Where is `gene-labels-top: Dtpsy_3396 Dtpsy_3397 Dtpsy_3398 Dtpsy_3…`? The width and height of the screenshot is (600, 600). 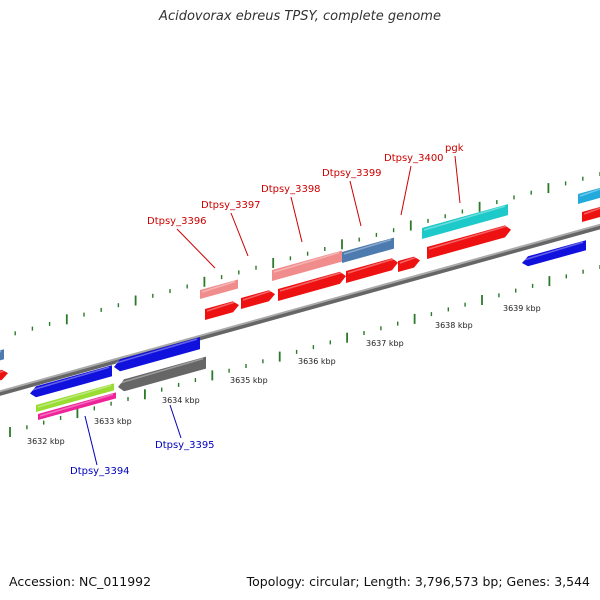
gene-labels-top: Dtpsy_3396 Dtpsy_3397 Dtpsy_3398 Dtpsy_3… is located at coordinates (305, 185).